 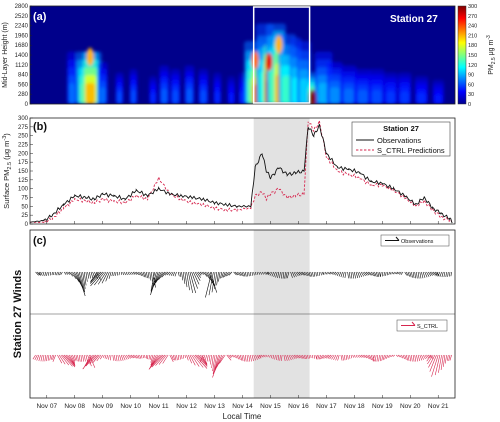 I want to click on x-tick-label: Nov 19, so click(x=382, y=406).